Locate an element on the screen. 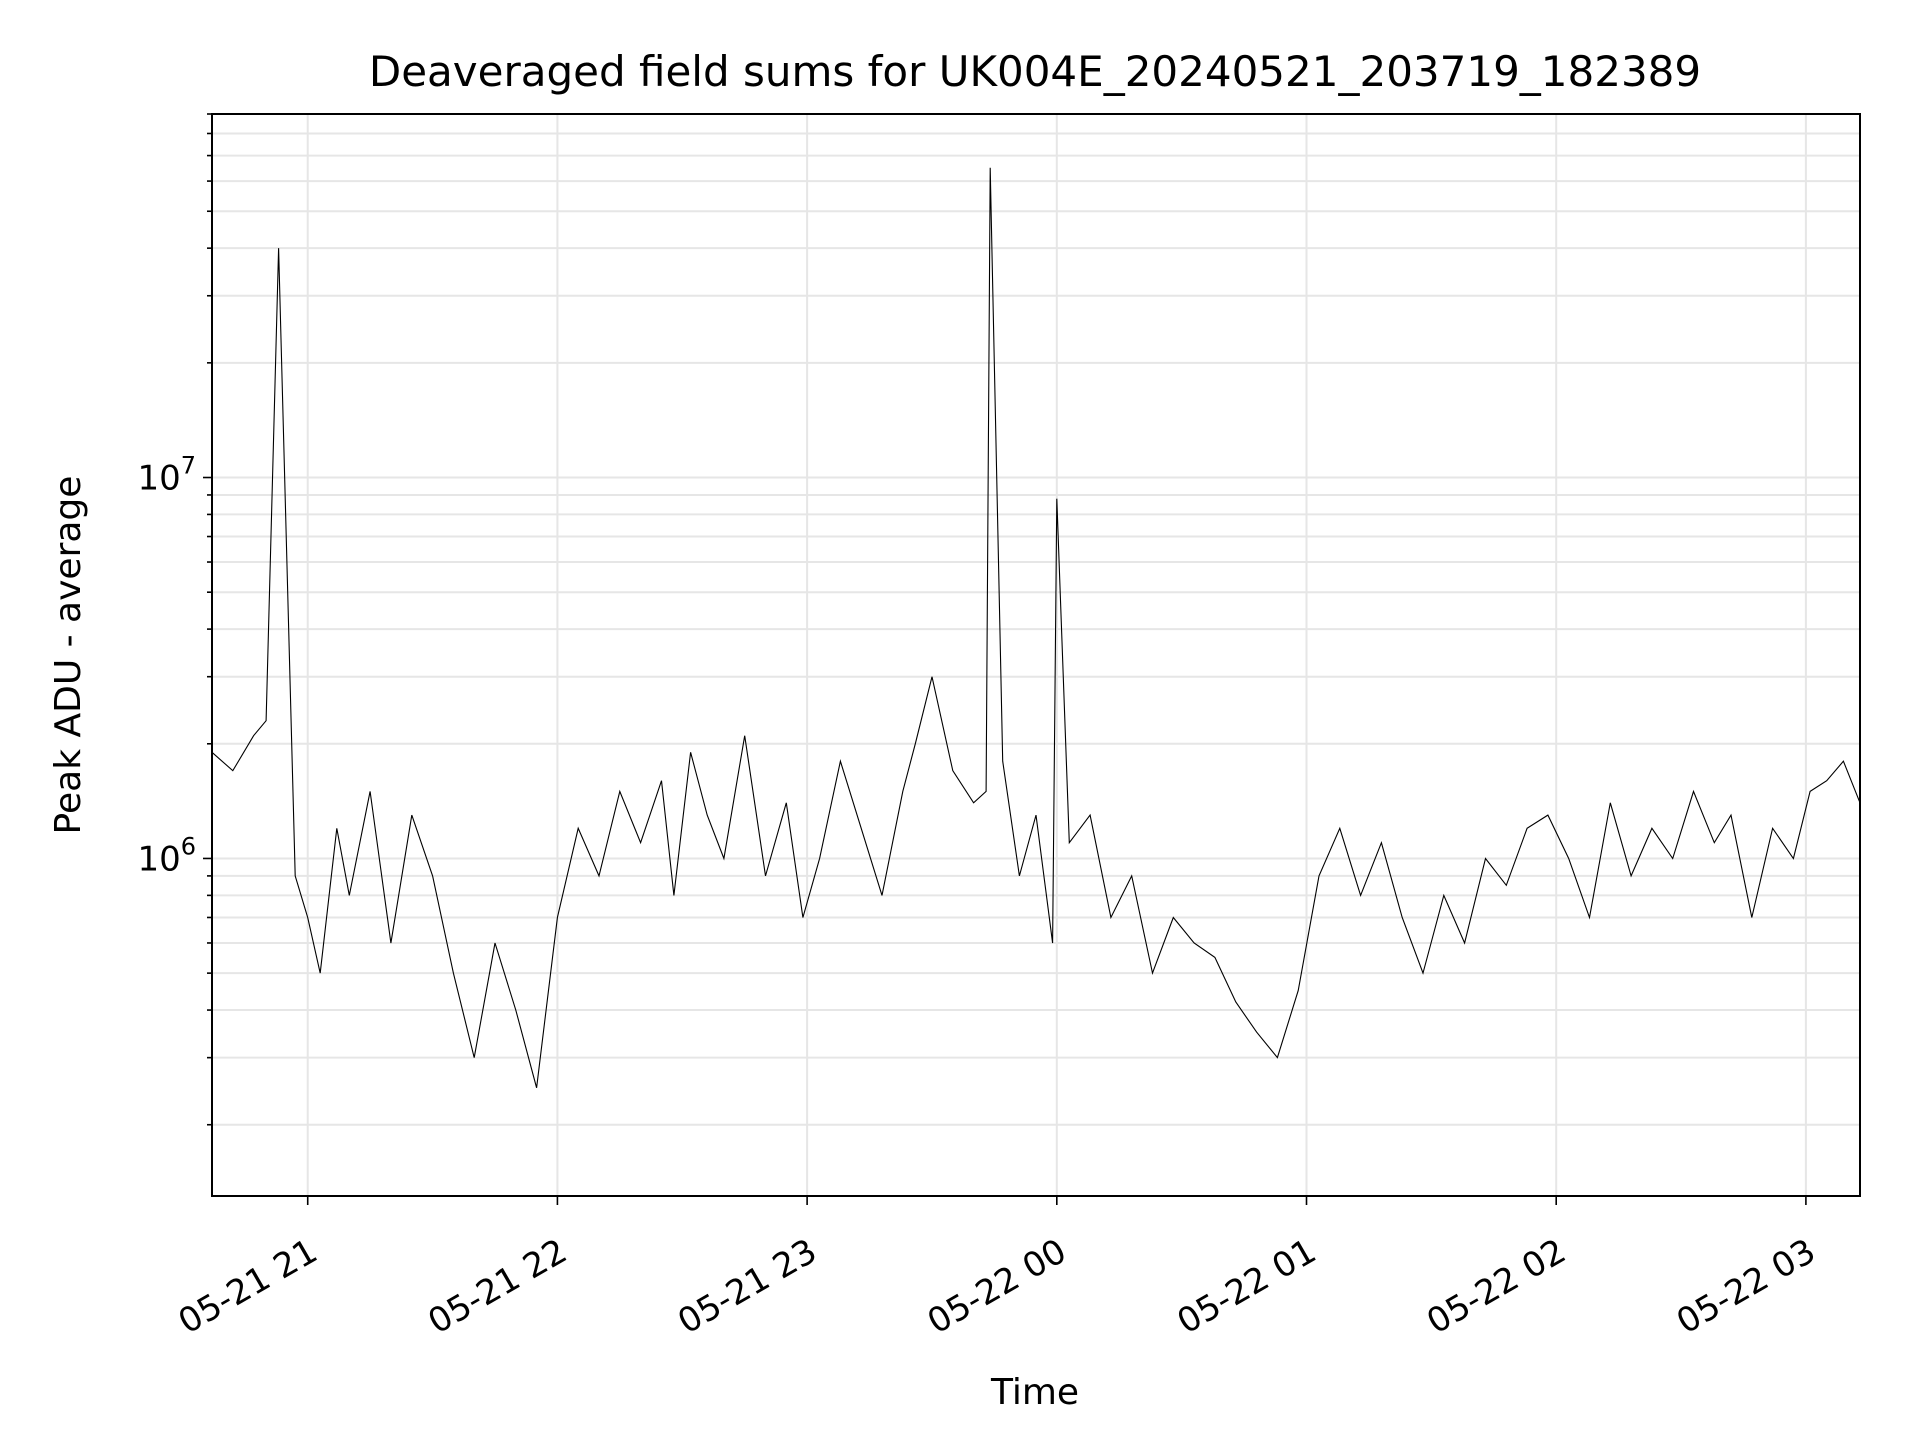 This screenshot has height=1440, width=1920. y-tick-label: 10⁶ is located at coordinates (166, 855).